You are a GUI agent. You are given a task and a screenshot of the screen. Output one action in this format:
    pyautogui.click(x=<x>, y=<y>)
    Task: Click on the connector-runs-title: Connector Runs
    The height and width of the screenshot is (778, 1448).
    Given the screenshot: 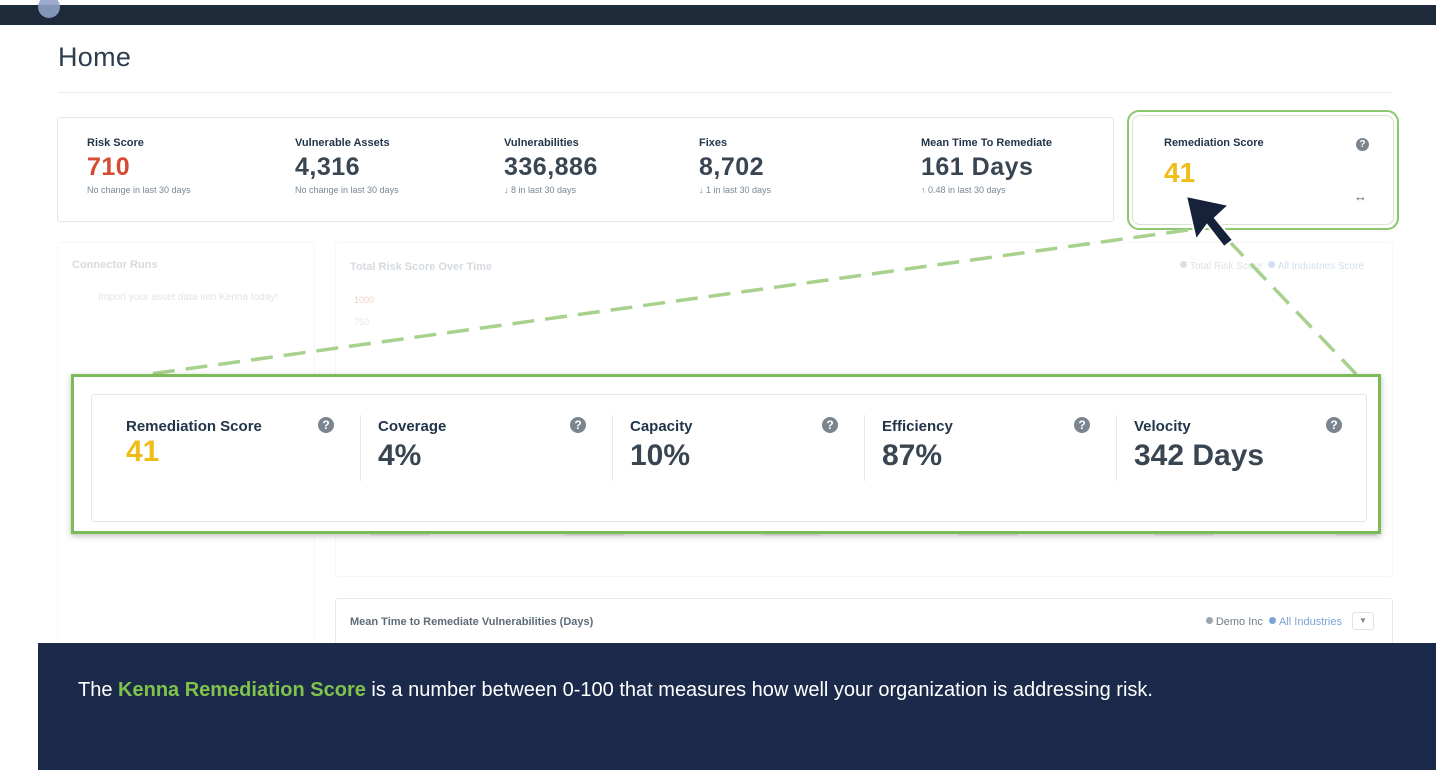 What is the action you would take?
    pyautogui.click(x=115, y=265)
    